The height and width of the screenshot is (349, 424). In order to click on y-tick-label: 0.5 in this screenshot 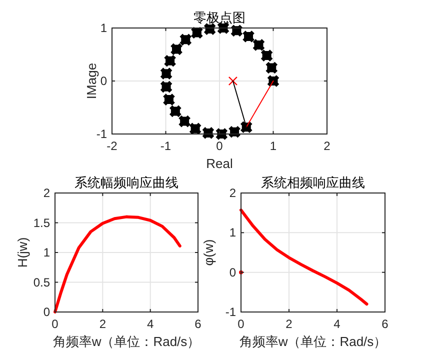, I will do `click(41, 282)`.